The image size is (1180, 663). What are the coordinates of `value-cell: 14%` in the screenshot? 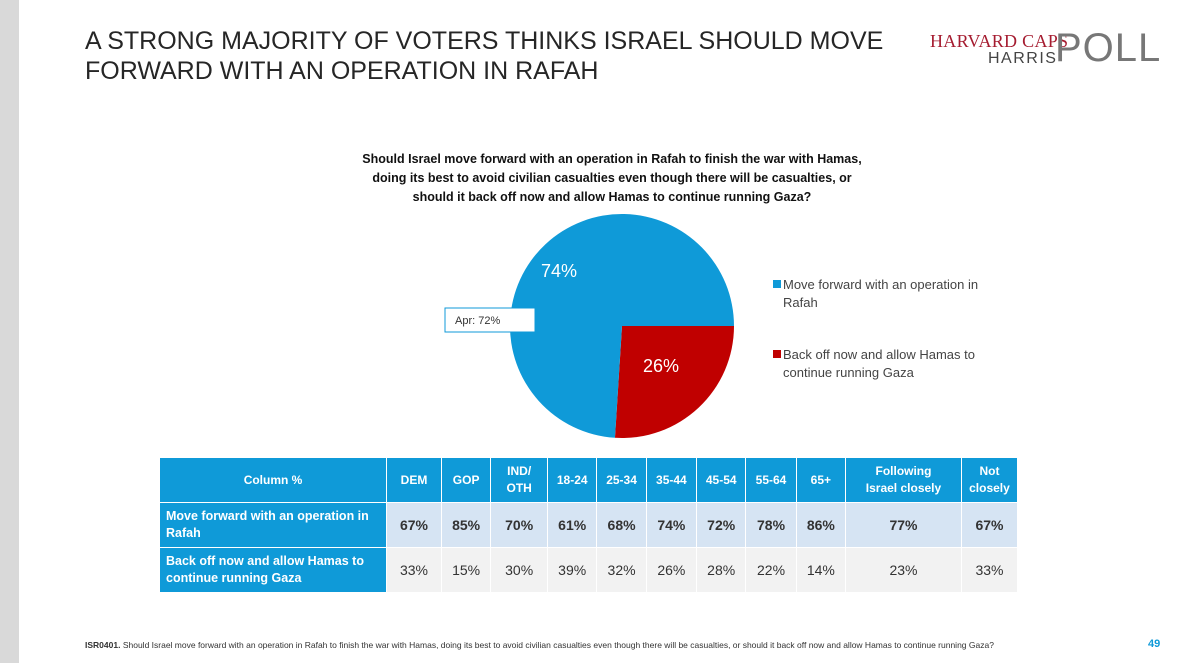 It's located at (821, 569).